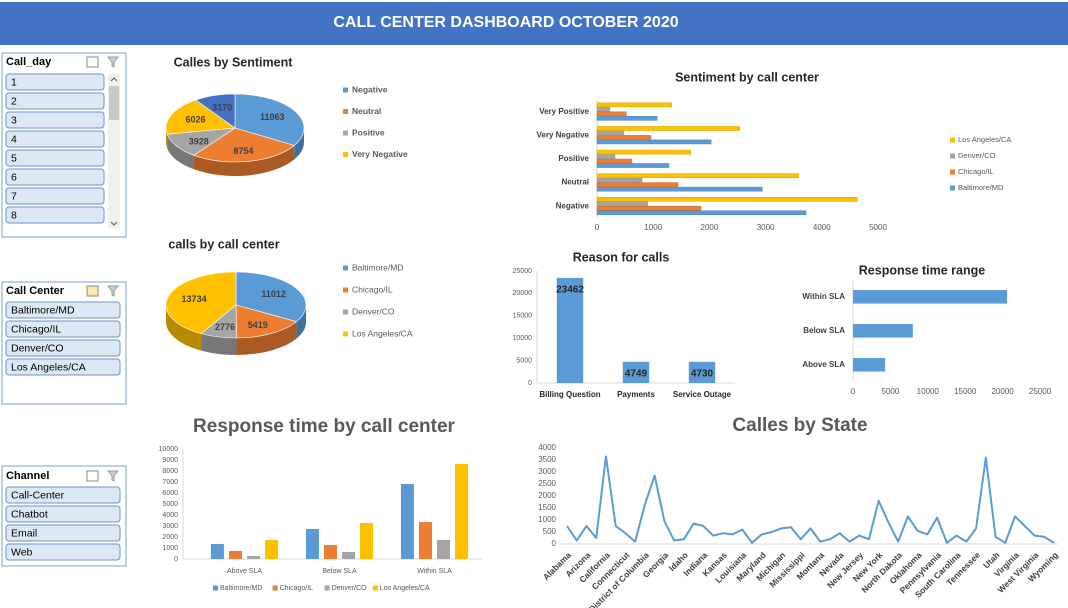 The width and height of the screenshot is (1068, 608). What do you see at coordinates (14, 120) in the screenshot?
I see `slicer-item-label: 3` at bounding box center [14, 120].